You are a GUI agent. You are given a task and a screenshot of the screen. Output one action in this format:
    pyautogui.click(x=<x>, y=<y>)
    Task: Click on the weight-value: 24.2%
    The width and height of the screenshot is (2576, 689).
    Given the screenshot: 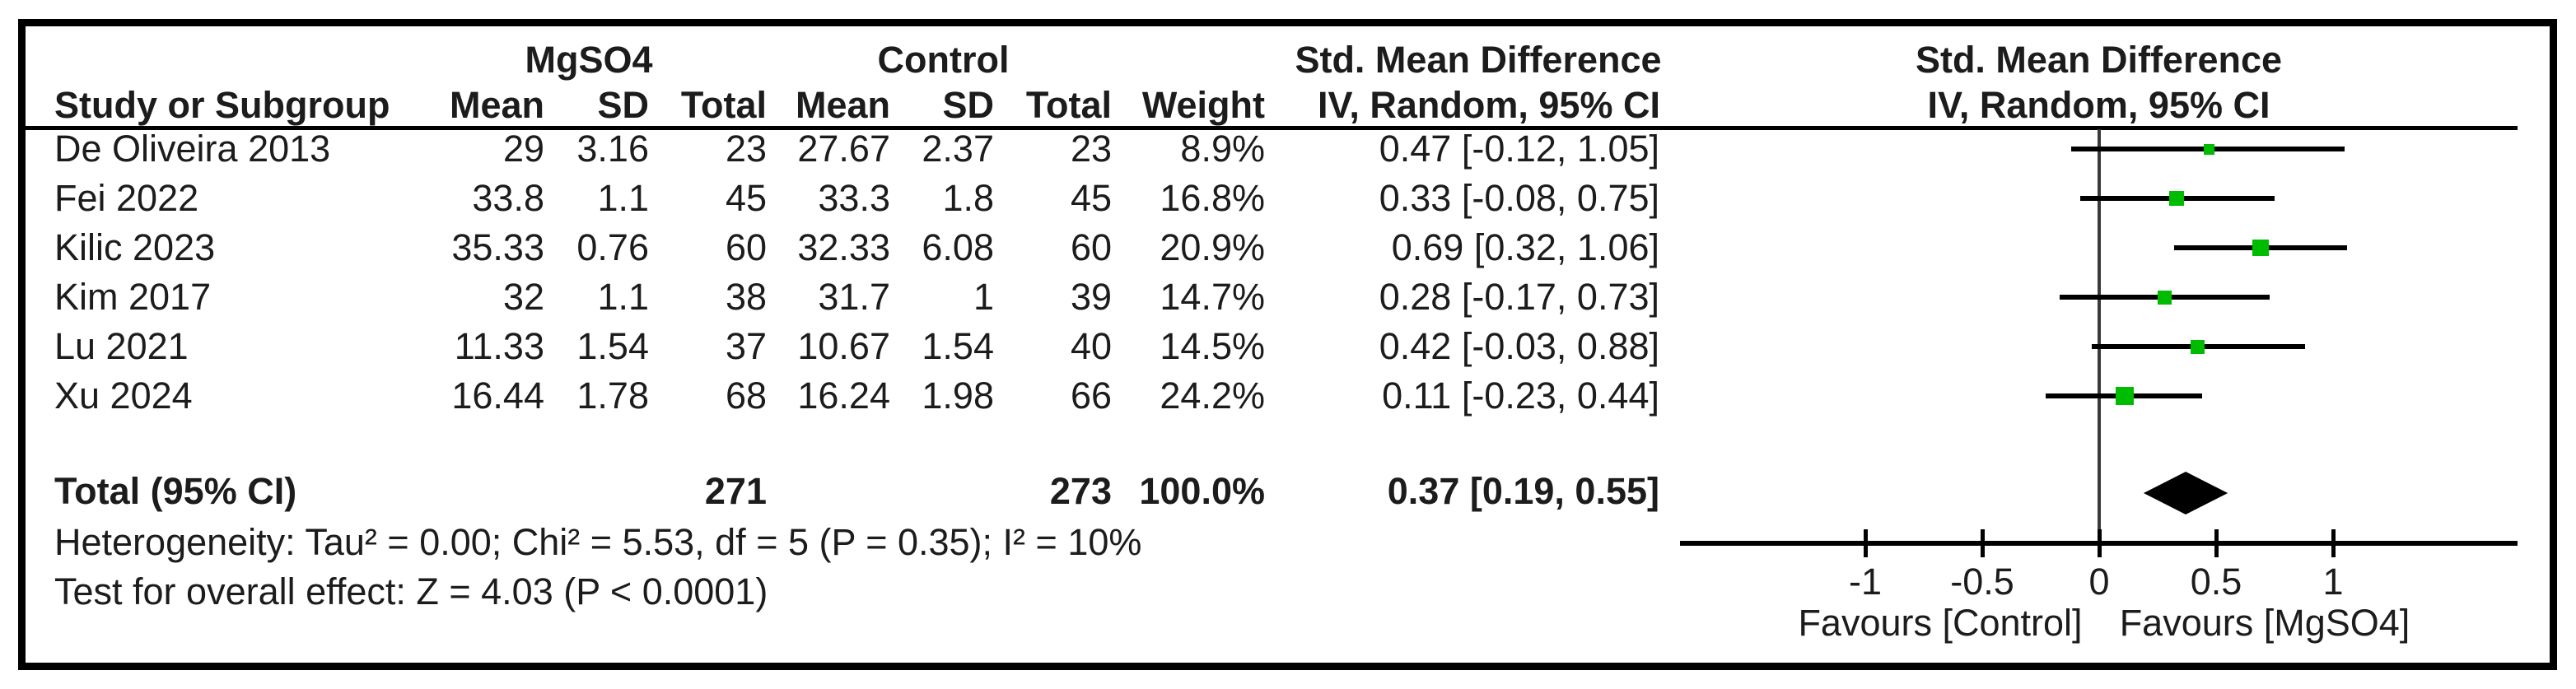 What is the action you would take?
    pyautogui.click(x=1212, y=396)
    